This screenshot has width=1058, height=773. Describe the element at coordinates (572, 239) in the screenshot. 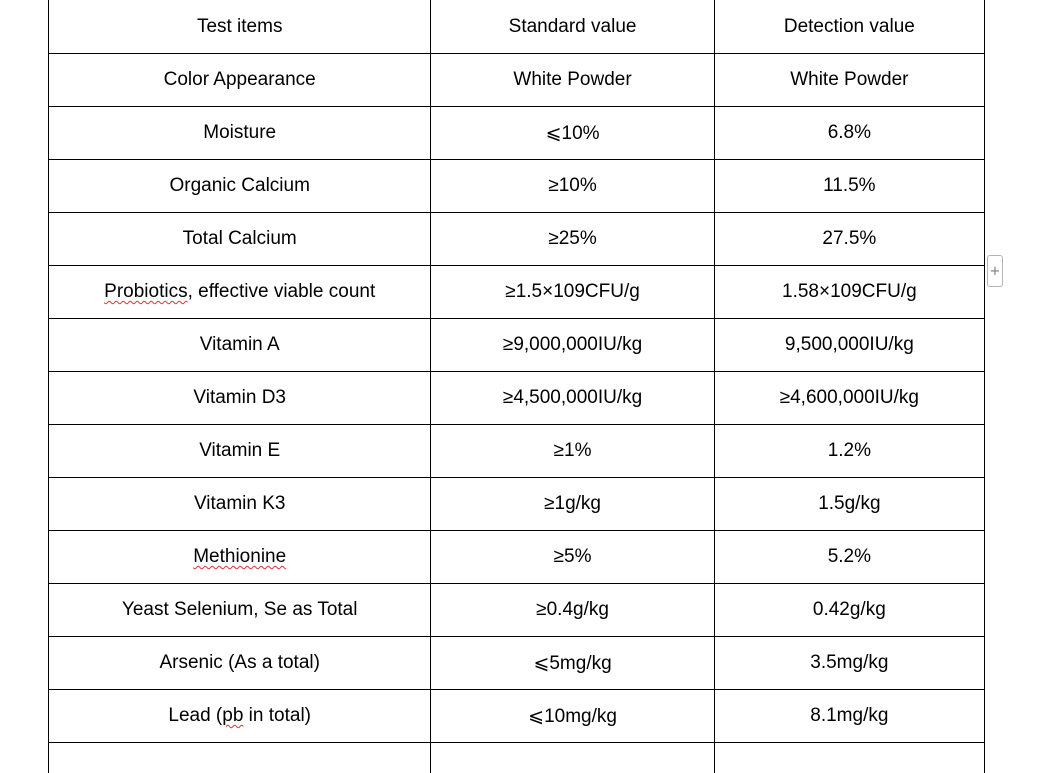

I see `cell-standard-value: ≥25%` at that location.